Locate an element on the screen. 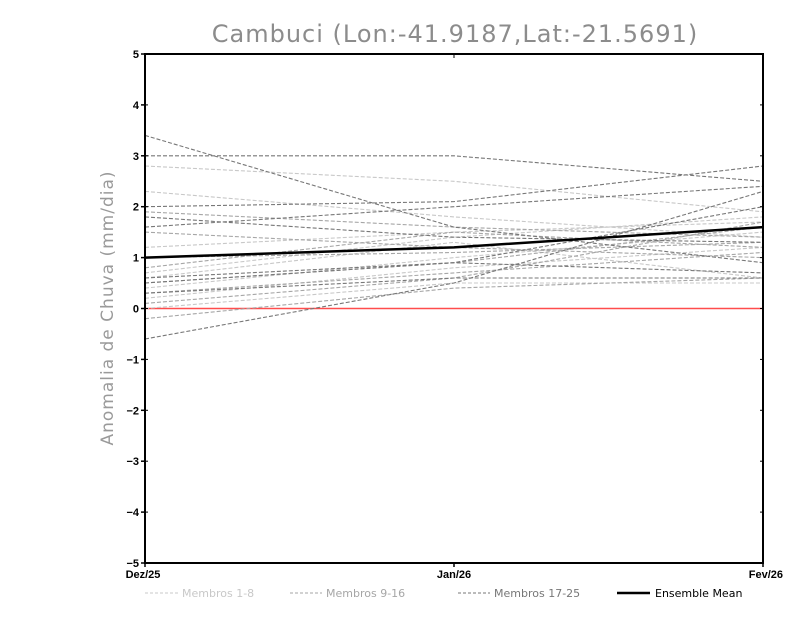 The width and height of the screenshot is (800, 618). y-tick-label: 4 is located at coordinates (136, 106).